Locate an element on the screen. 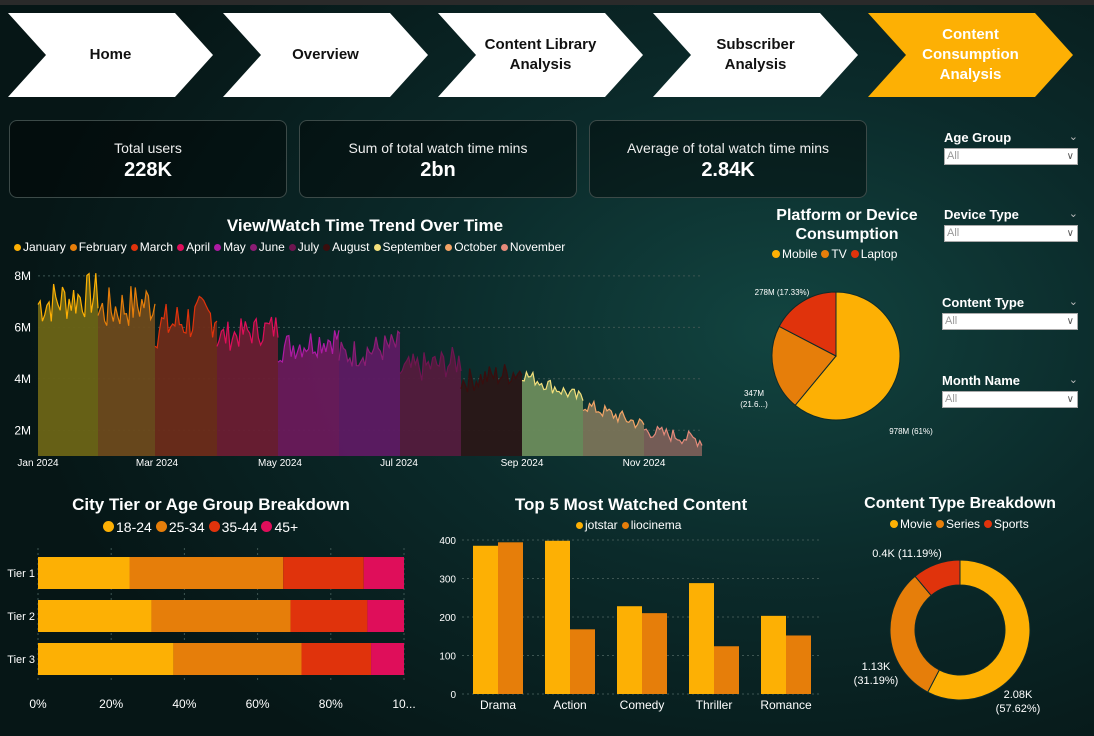 This screenshot has width=1094, height=736. y-tick-label: 0 is located at coordinates (453, 695).